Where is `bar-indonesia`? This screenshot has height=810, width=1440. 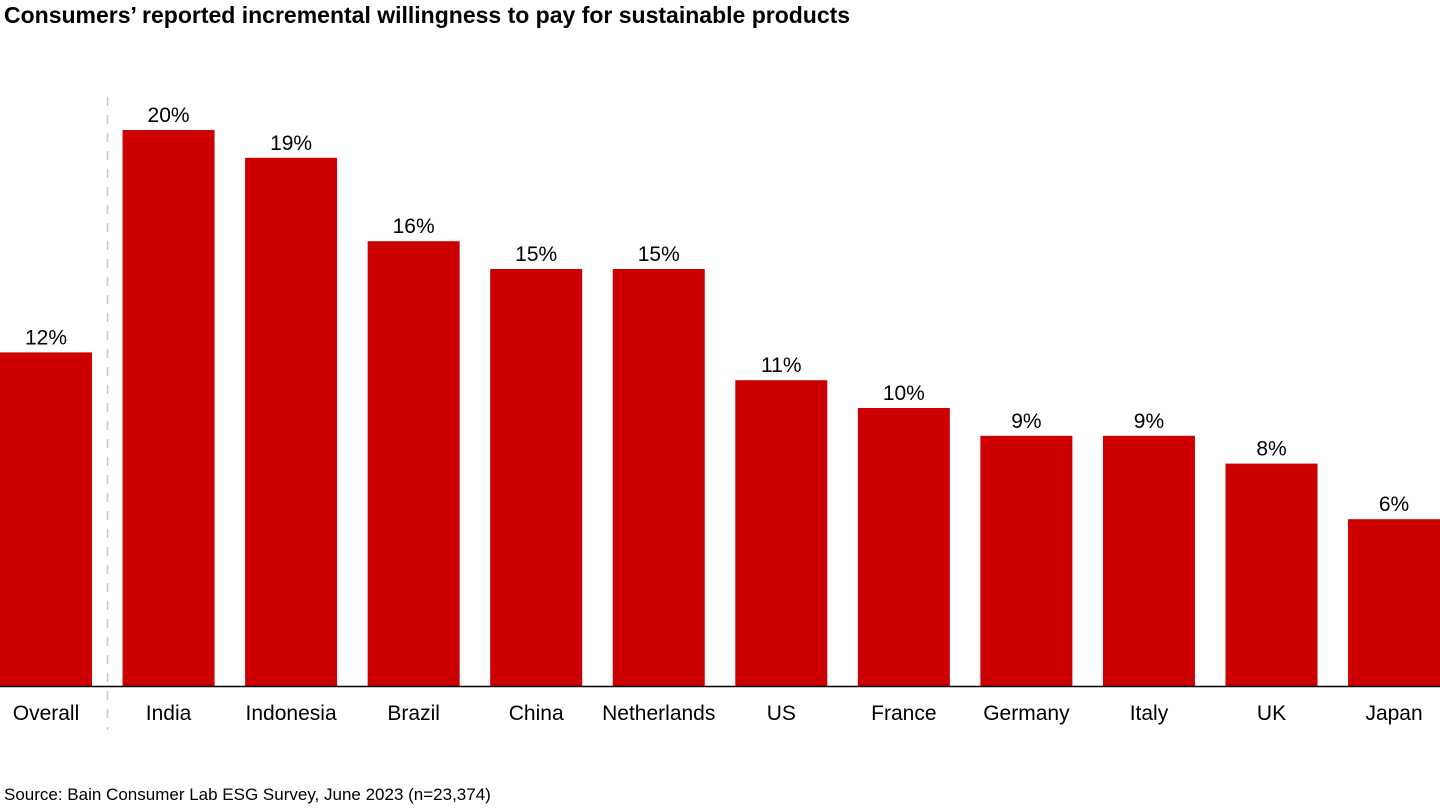
bar-indonesia is located at coordinates (291, 422).